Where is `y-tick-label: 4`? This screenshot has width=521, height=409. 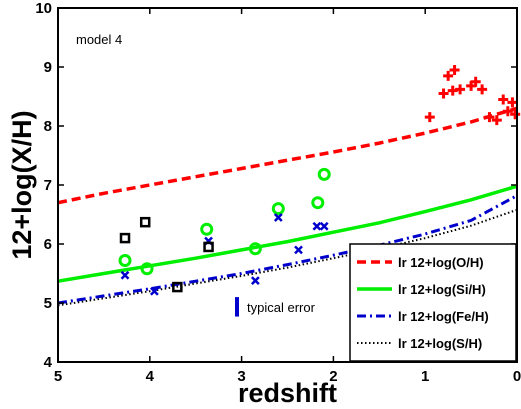 y-tick-label: 4 is located at coordinates (48, 362).